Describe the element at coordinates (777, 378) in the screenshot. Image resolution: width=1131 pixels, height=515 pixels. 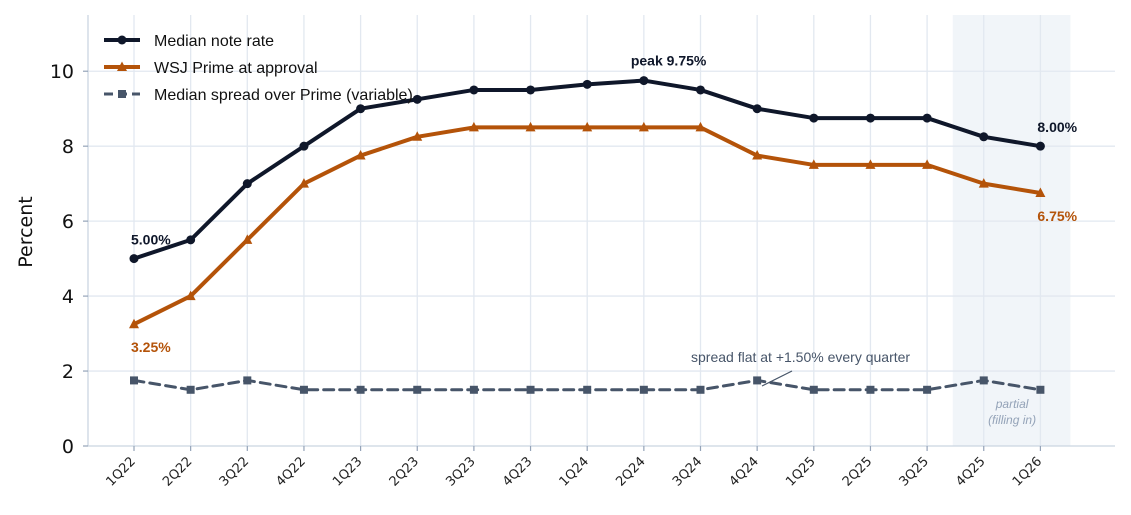
I see `callout-arrow` at that location.